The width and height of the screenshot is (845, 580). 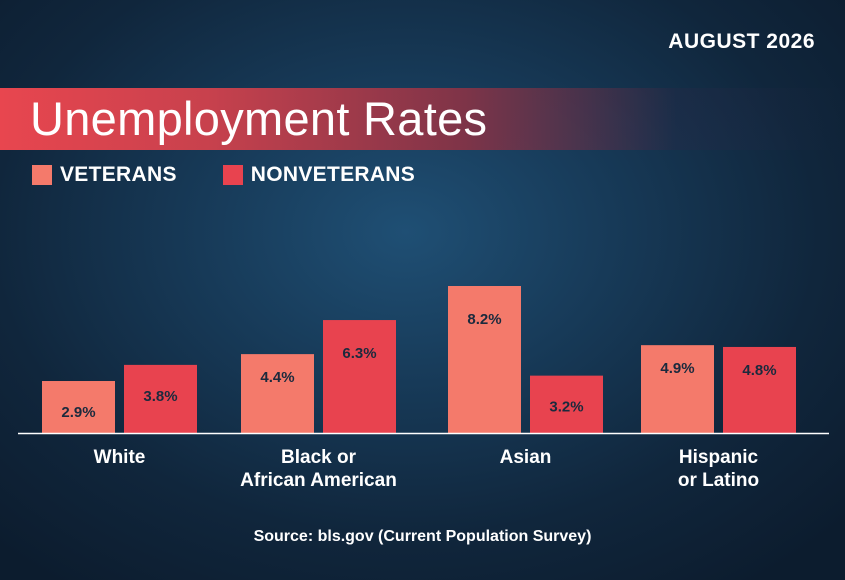 What do you see at coordinates (484, 319) in the screenshot?
I see `data-label-veterans-2: 8.2%` at bounding box center [484, 319].